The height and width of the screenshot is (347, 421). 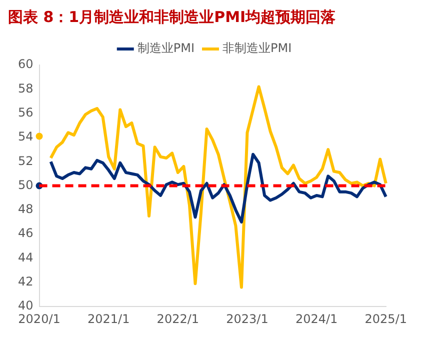 What do you see at coordinates (166, 48) in the screenshot?
I see `legend-label: 制造业PMI` at bounding box center [166, 48].